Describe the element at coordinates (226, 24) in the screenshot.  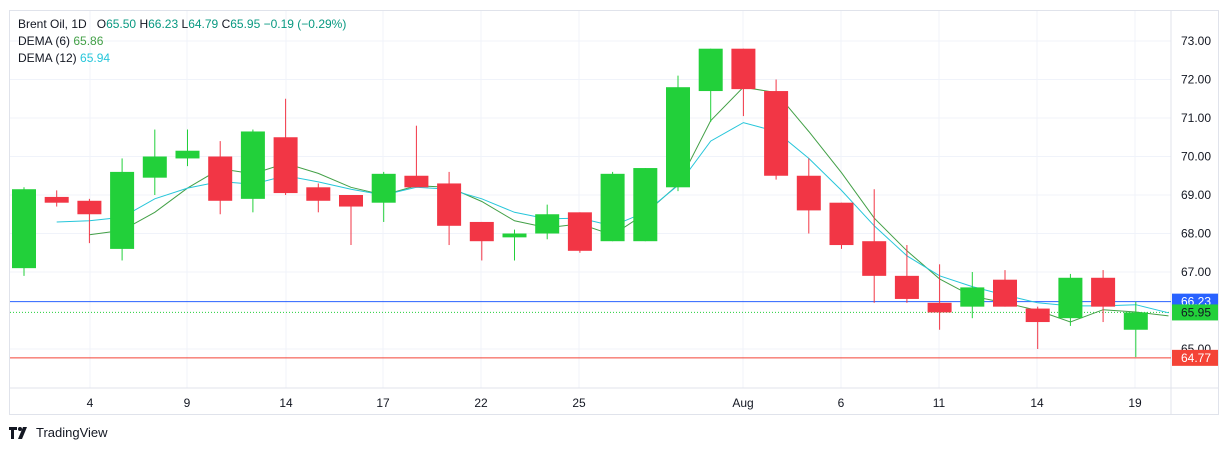
I see `close-label: C` at that location.